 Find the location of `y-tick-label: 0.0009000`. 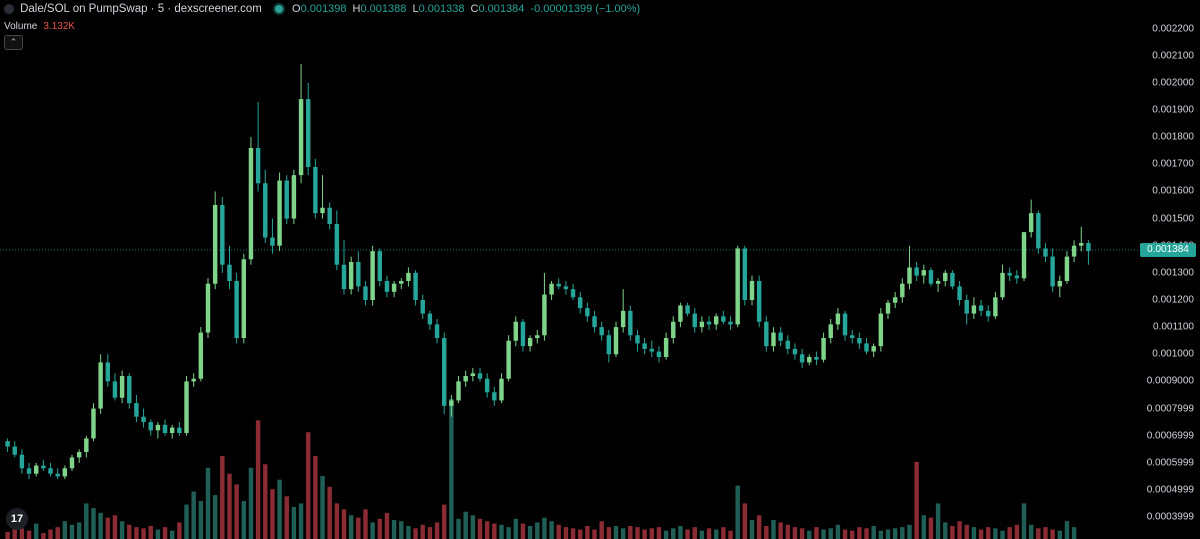

y-tick-label: 0.0009000 is located at coordinates (1170, 381).